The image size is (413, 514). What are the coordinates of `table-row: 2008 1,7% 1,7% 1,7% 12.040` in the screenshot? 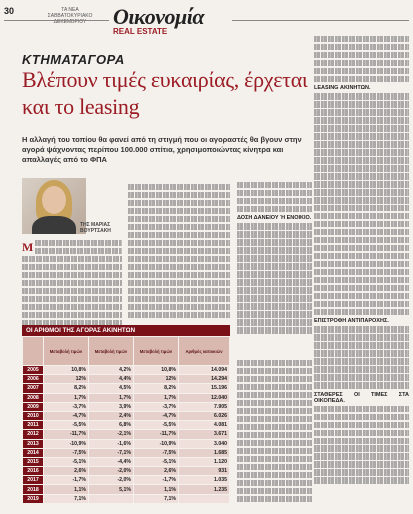 It's located at (126, 397).